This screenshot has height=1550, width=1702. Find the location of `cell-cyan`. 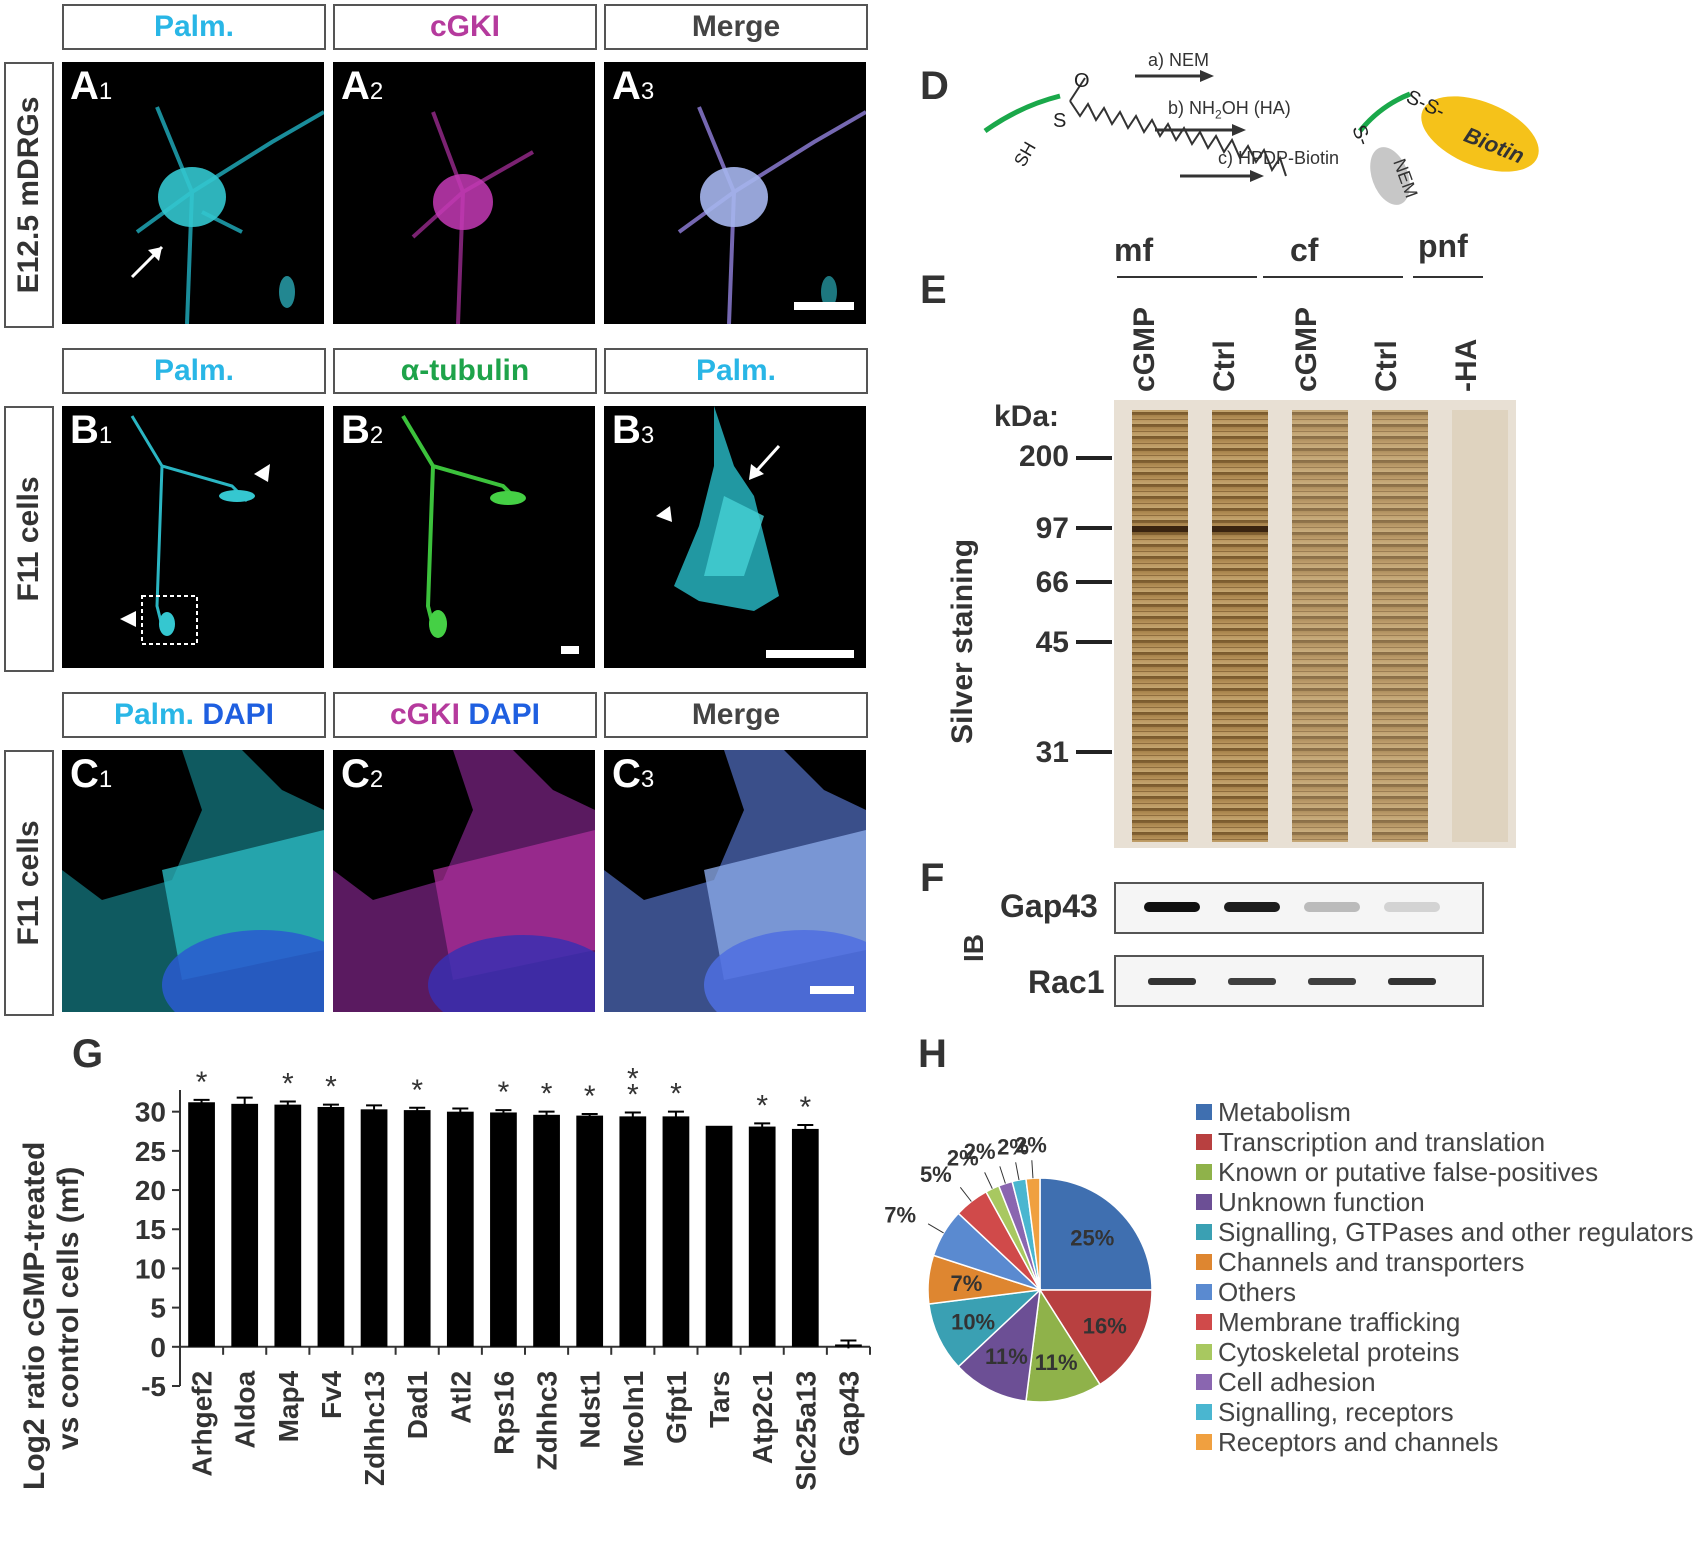

cell-cyan is located at coordinates (195, 530).